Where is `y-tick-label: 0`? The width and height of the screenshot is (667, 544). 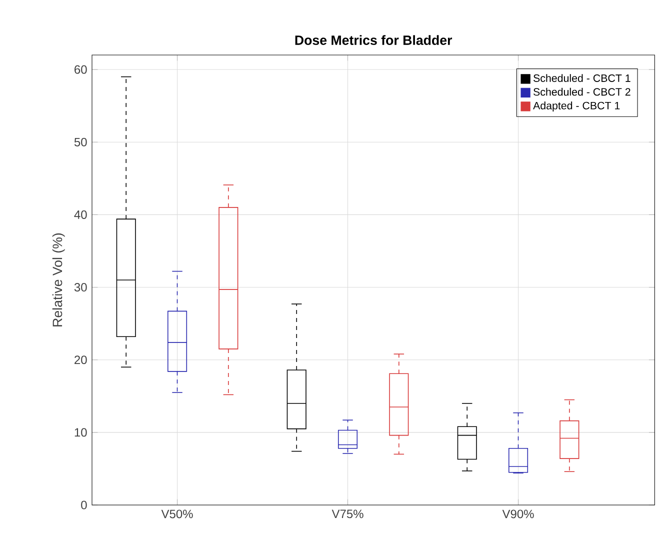 y-tick-label: 0 is located at coordinates (84, 505).